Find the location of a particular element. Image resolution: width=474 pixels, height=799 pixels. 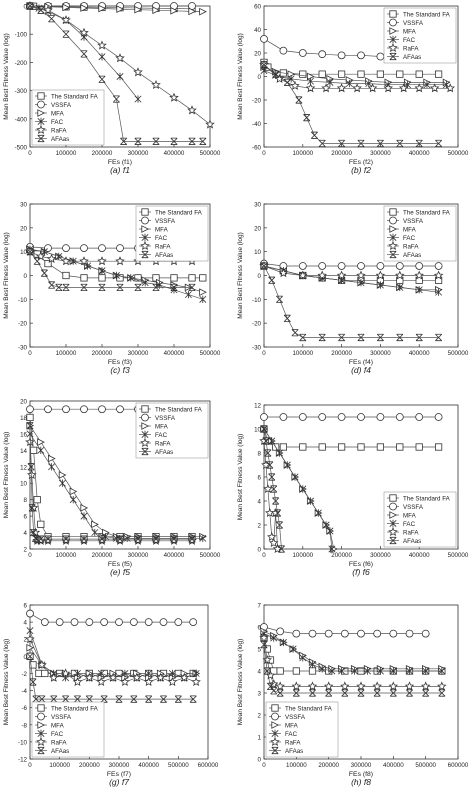

y-tick-label: 10 is located at coordinates (257, 430).